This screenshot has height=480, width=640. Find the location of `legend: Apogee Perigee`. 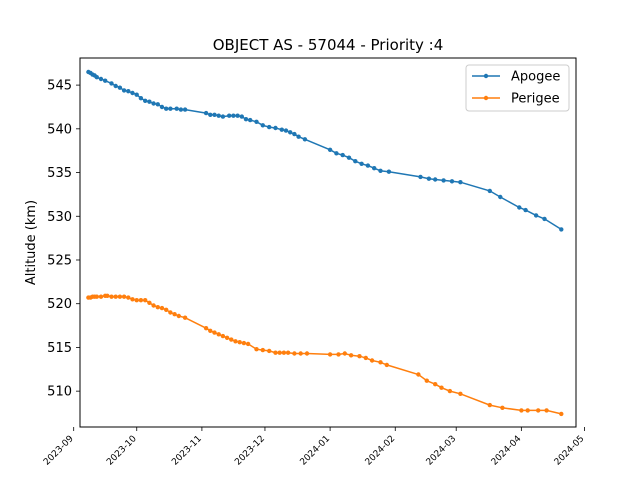

legend: Apogee Perigee is located at coordinates (517, 88).